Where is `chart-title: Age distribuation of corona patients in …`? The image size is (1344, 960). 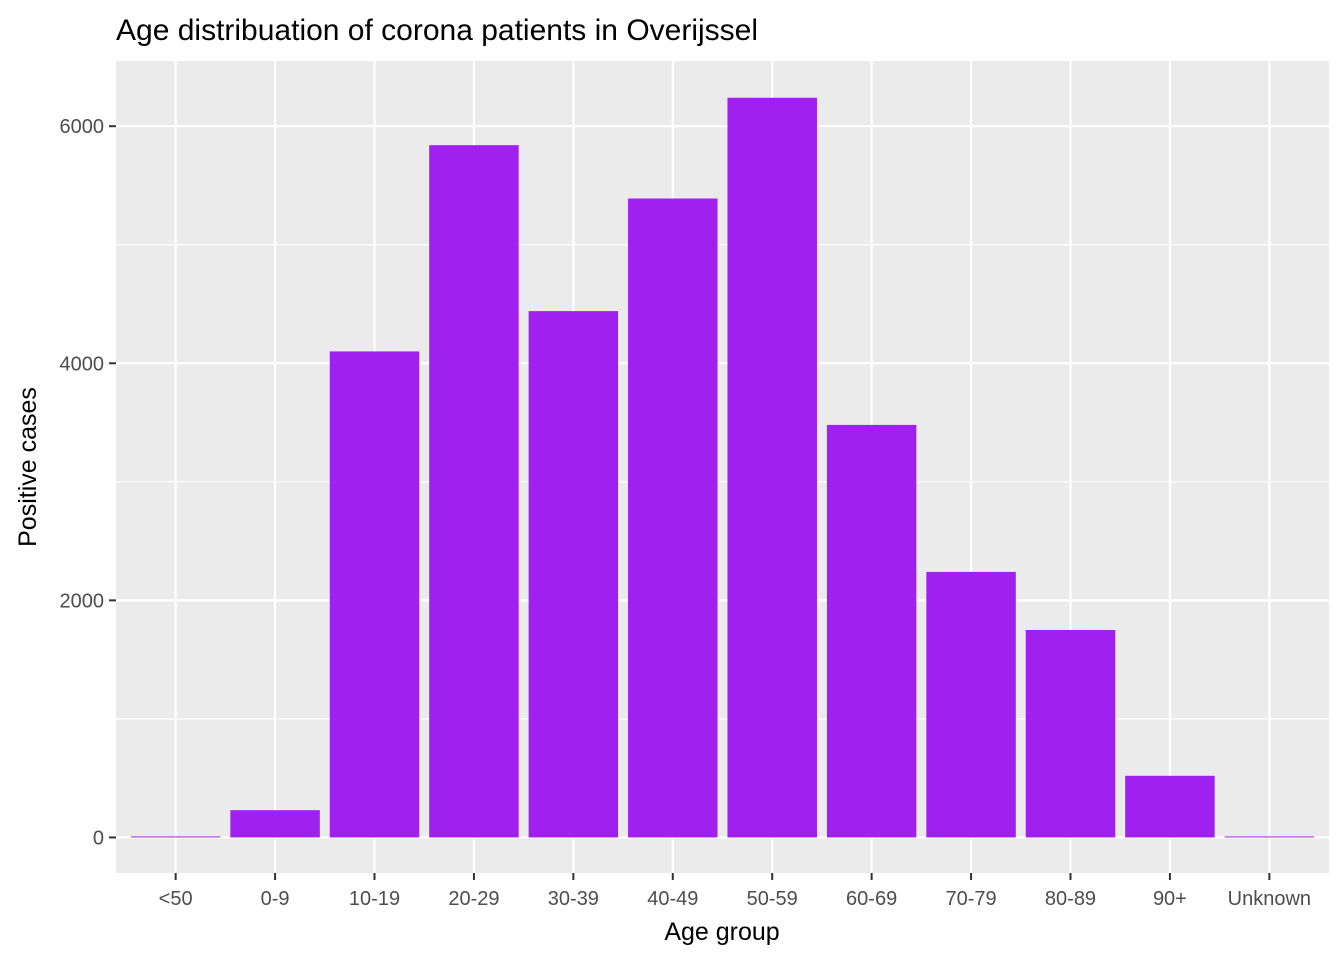
chart-title: Age distribuation of corona patients in … is located at coordinates (437, 30).